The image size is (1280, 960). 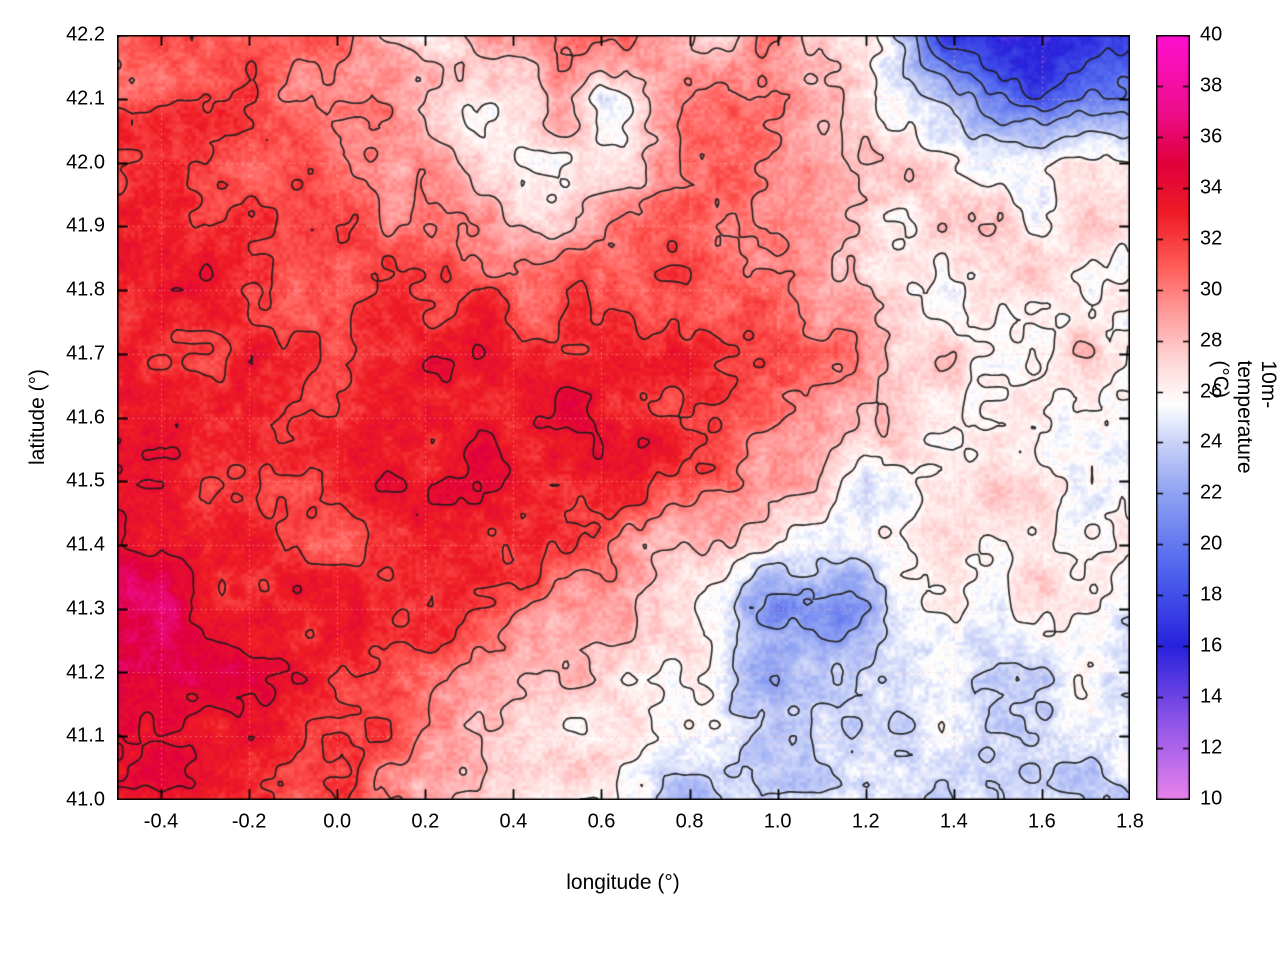 I want to click on colorbar-tick-label: 12, so click(x=1211, y=747).